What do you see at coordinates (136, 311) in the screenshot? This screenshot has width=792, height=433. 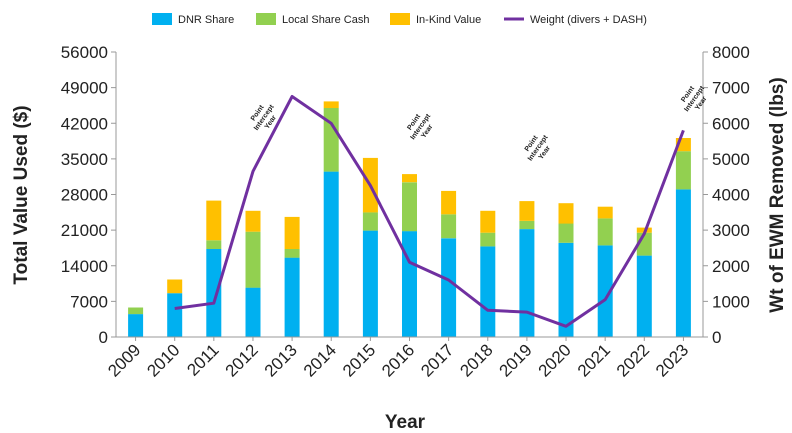 I see `bar-local-share-cash-2009` at bounding box center [136, 311].